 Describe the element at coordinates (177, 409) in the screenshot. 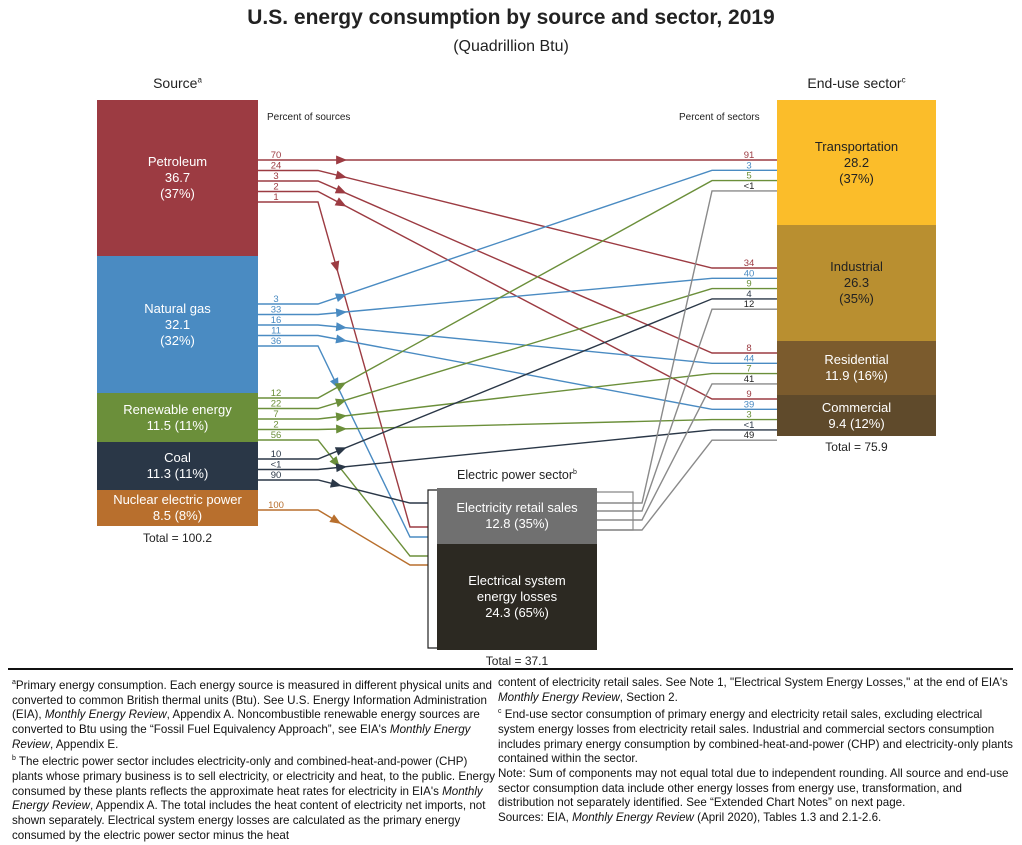

I see `source-name: Renewable energy` at that location.